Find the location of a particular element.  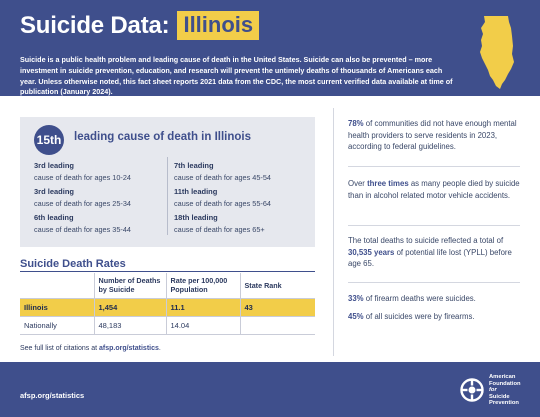

rank-item-desc: cause of death for ages 55-64 is located at coordinates (222, 203).